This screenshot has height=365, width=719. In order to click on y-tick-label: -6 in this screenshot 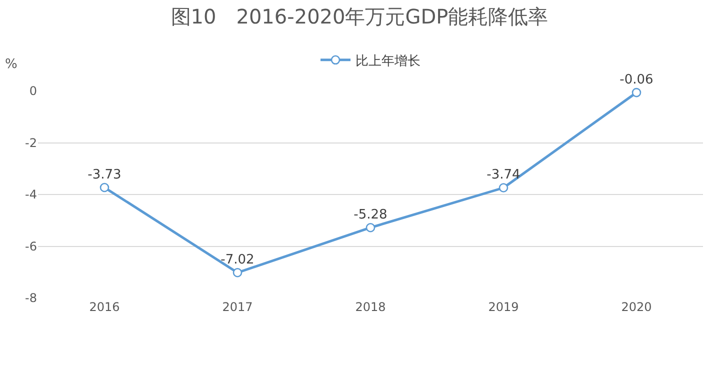, I will do `click(31, 246)`.